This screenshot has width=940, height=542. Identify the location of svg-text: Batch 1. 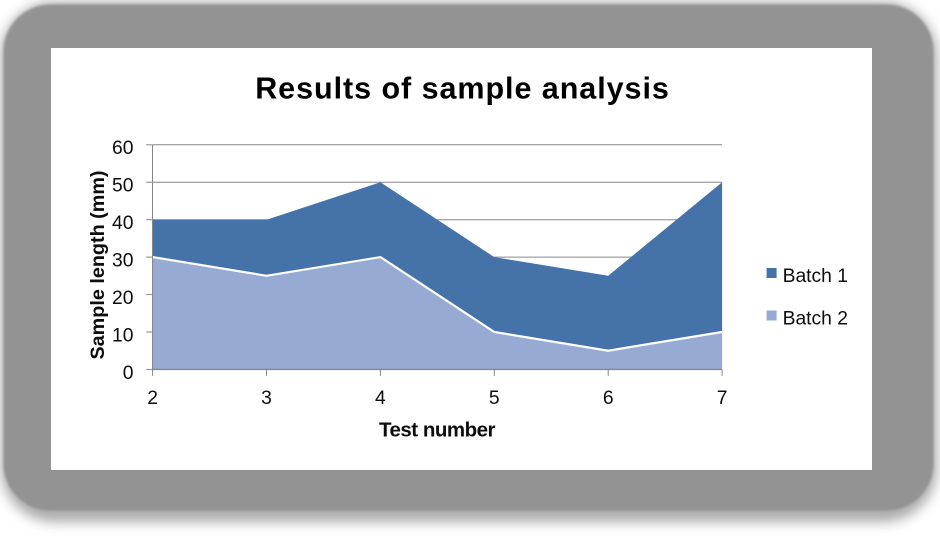
(815, 276).